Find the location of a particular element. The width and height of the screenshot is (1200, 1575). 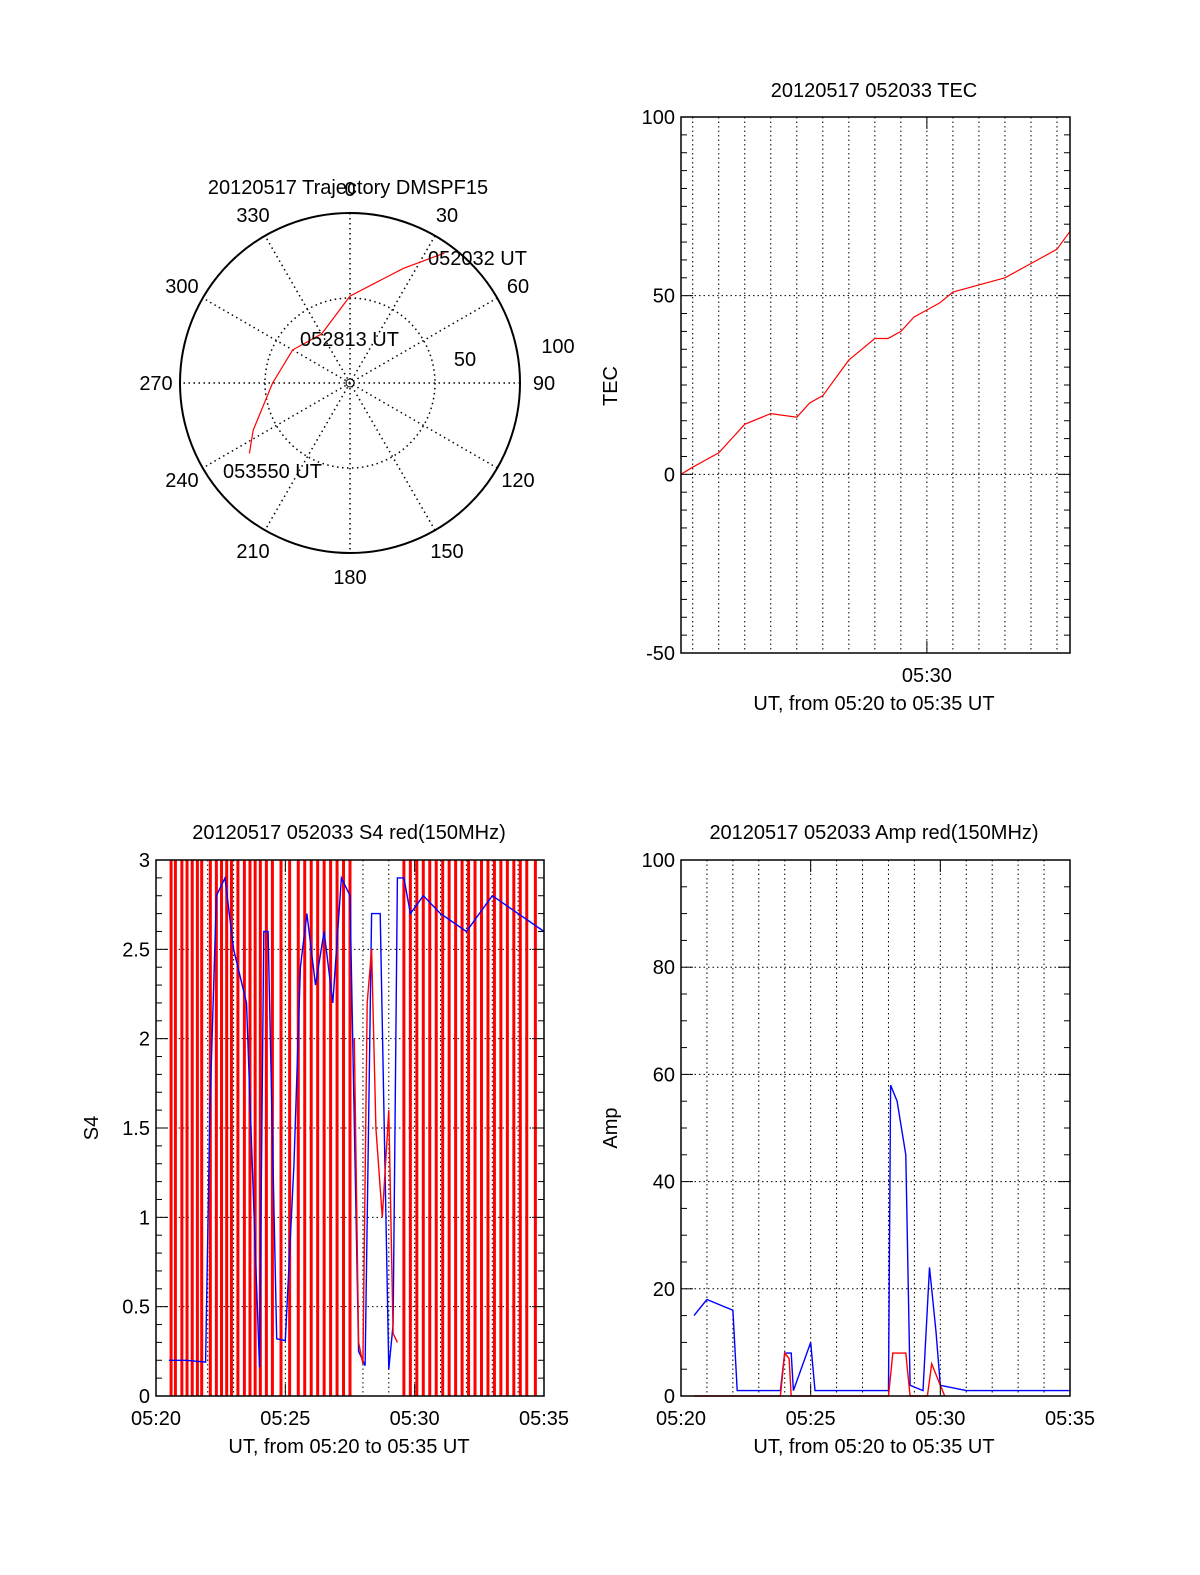

tec-series-line is located at coordinates (875, 352).